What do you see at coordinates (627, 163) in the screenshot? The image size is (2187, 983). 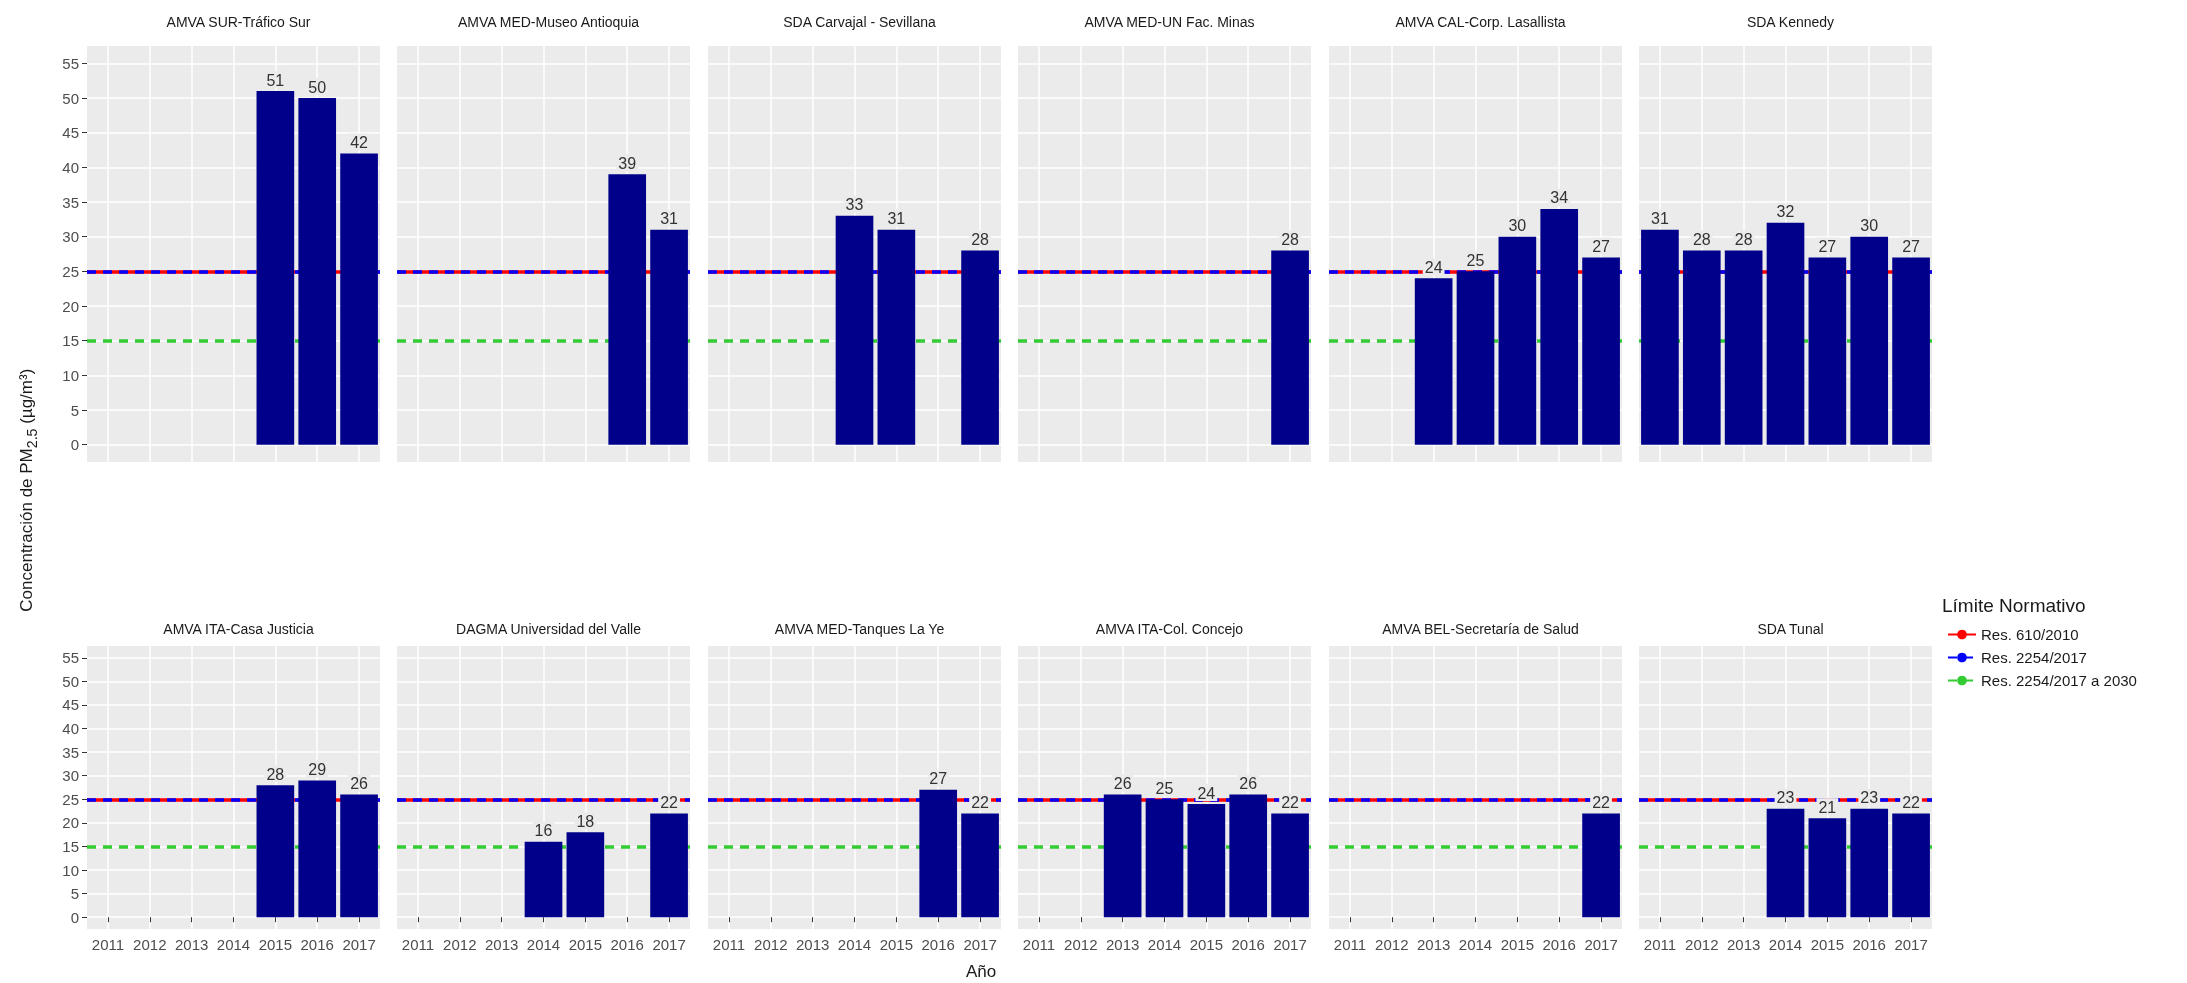 I see `data-label: 39` at bounding box center [627, 163].